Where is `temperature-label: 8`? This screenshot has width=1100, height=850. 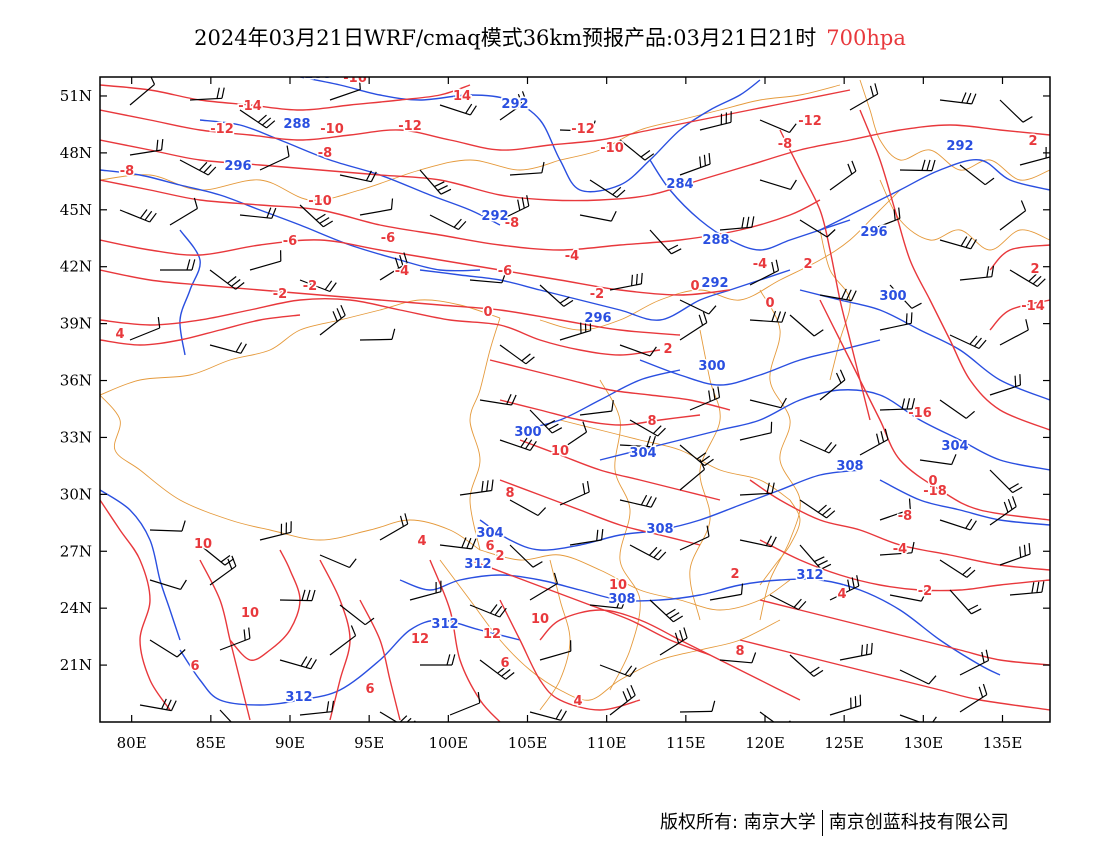 temperature-label: 8 is located at coordinates (739, 651).